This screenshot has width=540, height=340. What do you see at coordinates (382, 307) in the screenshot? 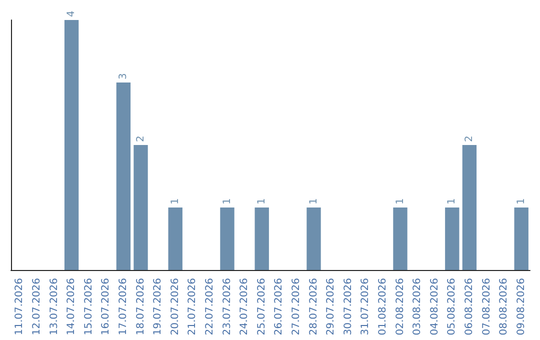
I see `x-tick-label: 01.08.2026` at bounding box center [382, 307].